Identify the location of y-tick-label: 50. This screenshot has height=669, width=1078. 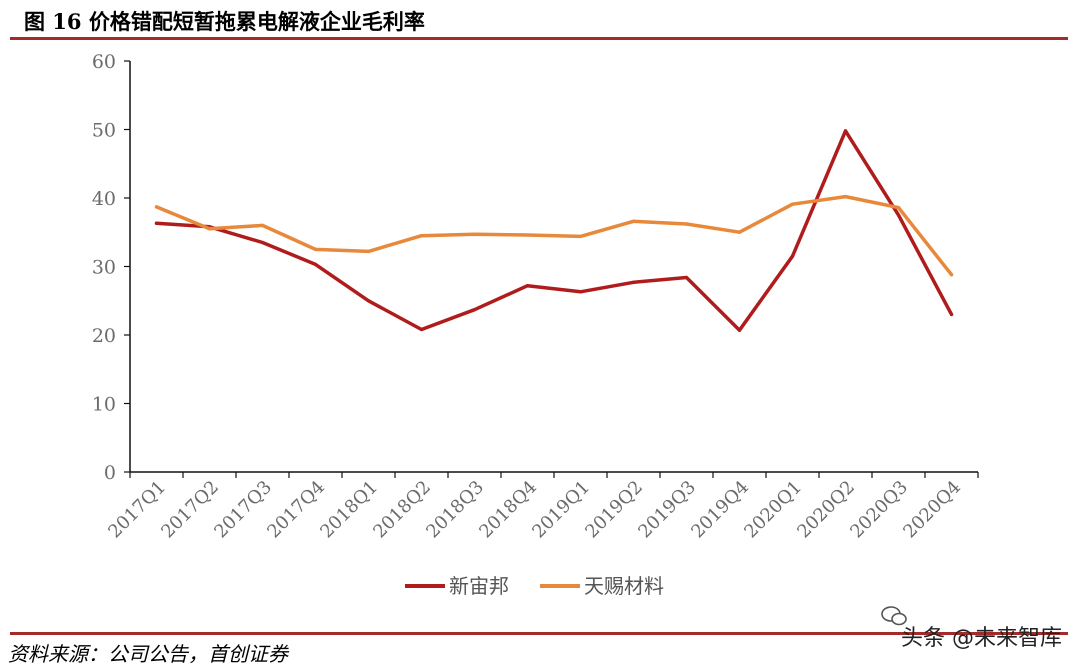
(104, 131).